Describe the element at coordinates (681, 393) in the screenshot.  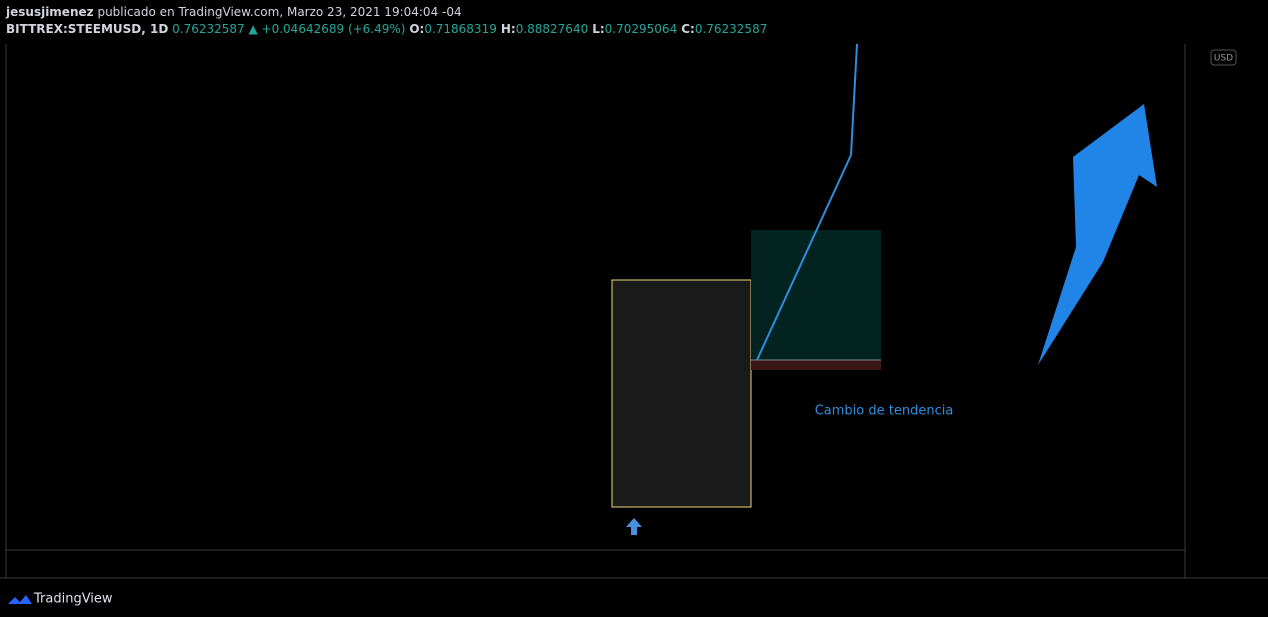
I see `range-box` at that location.